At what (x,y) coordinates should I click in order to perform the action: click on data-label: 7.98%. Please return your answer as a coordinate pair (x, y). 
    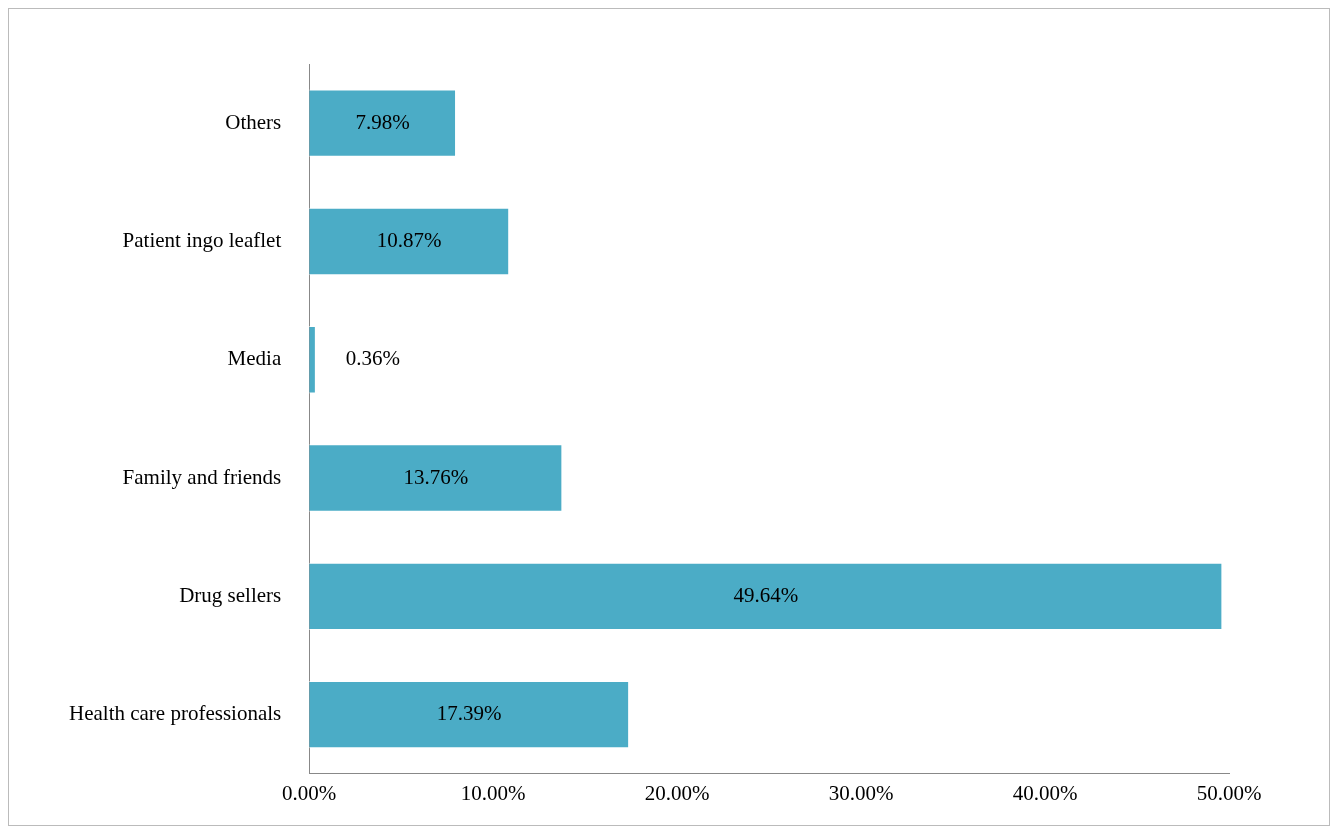
    Looking at the image, I should click on (382, 121).